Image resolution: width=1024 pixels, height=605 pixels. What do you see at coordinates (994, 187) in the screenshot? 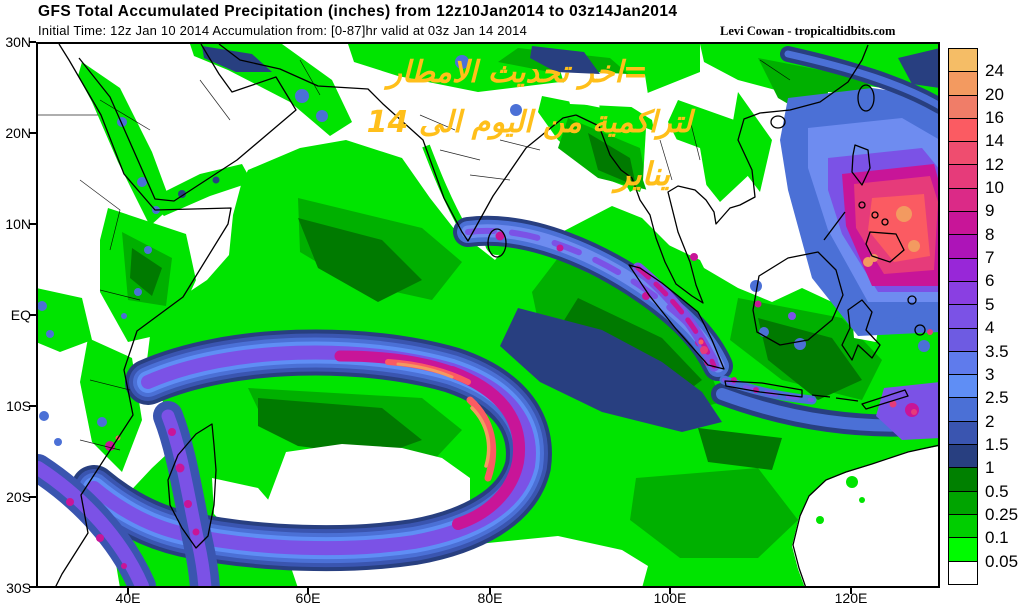
I see `colorbar-label: 10` at bounding box center [994, 187].